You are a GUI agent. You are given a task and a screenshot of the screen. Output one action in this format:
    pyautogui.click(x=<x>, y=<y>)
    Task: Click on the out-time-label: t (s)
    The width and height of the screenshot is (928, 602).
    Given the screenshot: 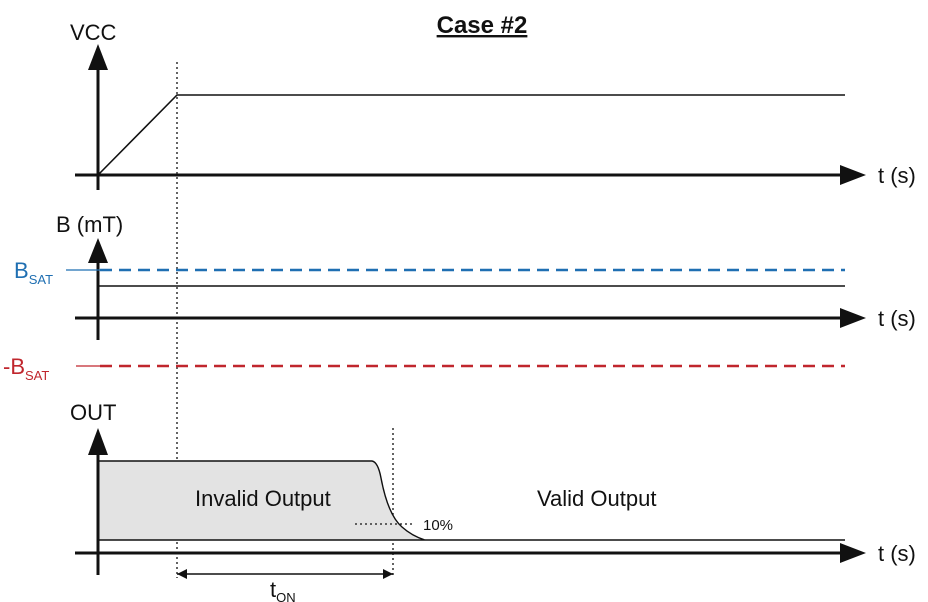 What is the action you would take?
    pyautogui.click(x=897, y=553)
    